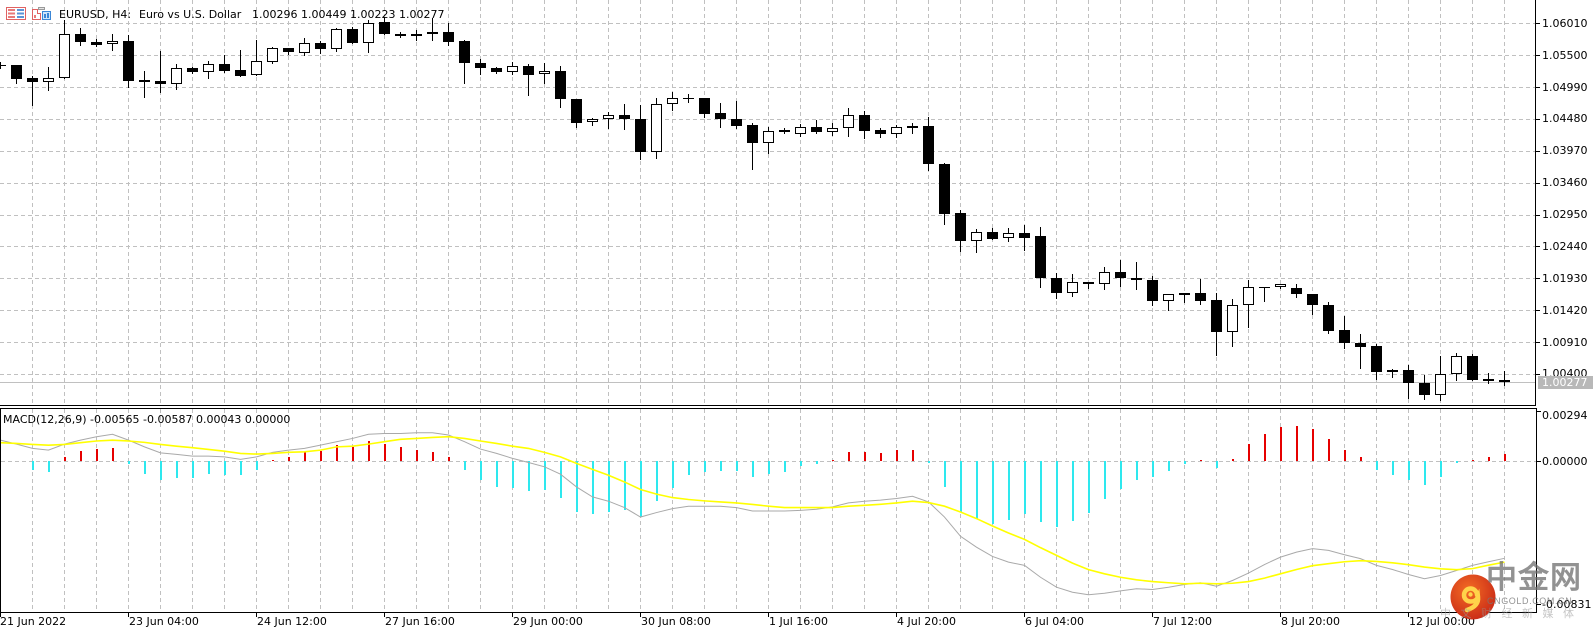  I want to click on time-axis-label: 24 Jun 12:00, so click(292, 621).